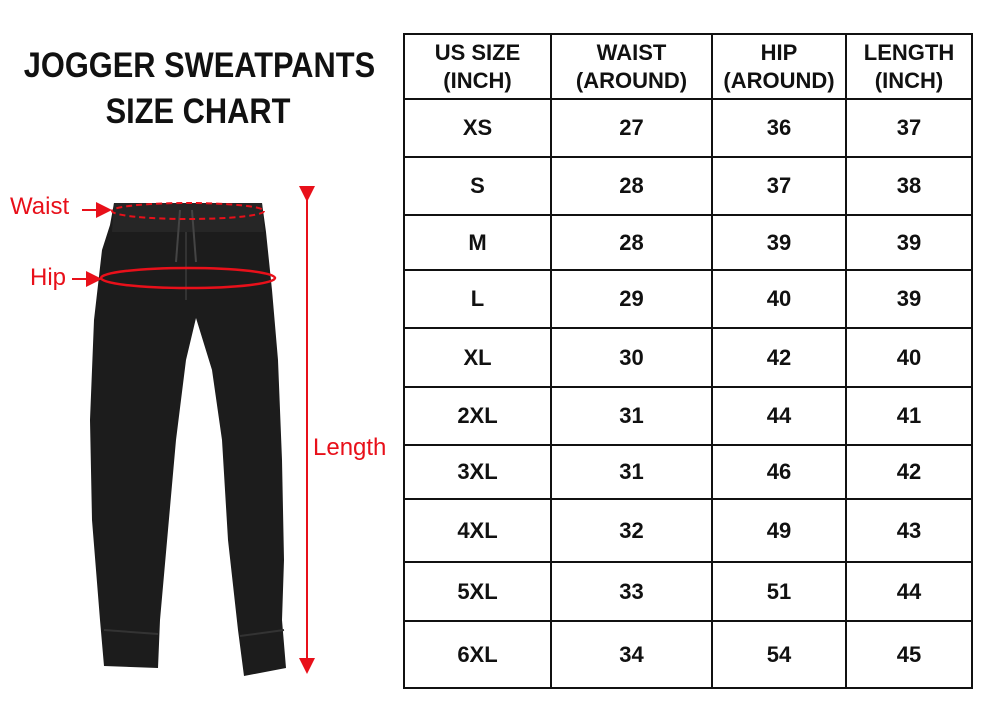 The width and height of the screenshot is (1000, 705). What do you see at coordinates (909, 128) in the screenshot?
I see `cell-length: 37` at bounding box center [909, 128].